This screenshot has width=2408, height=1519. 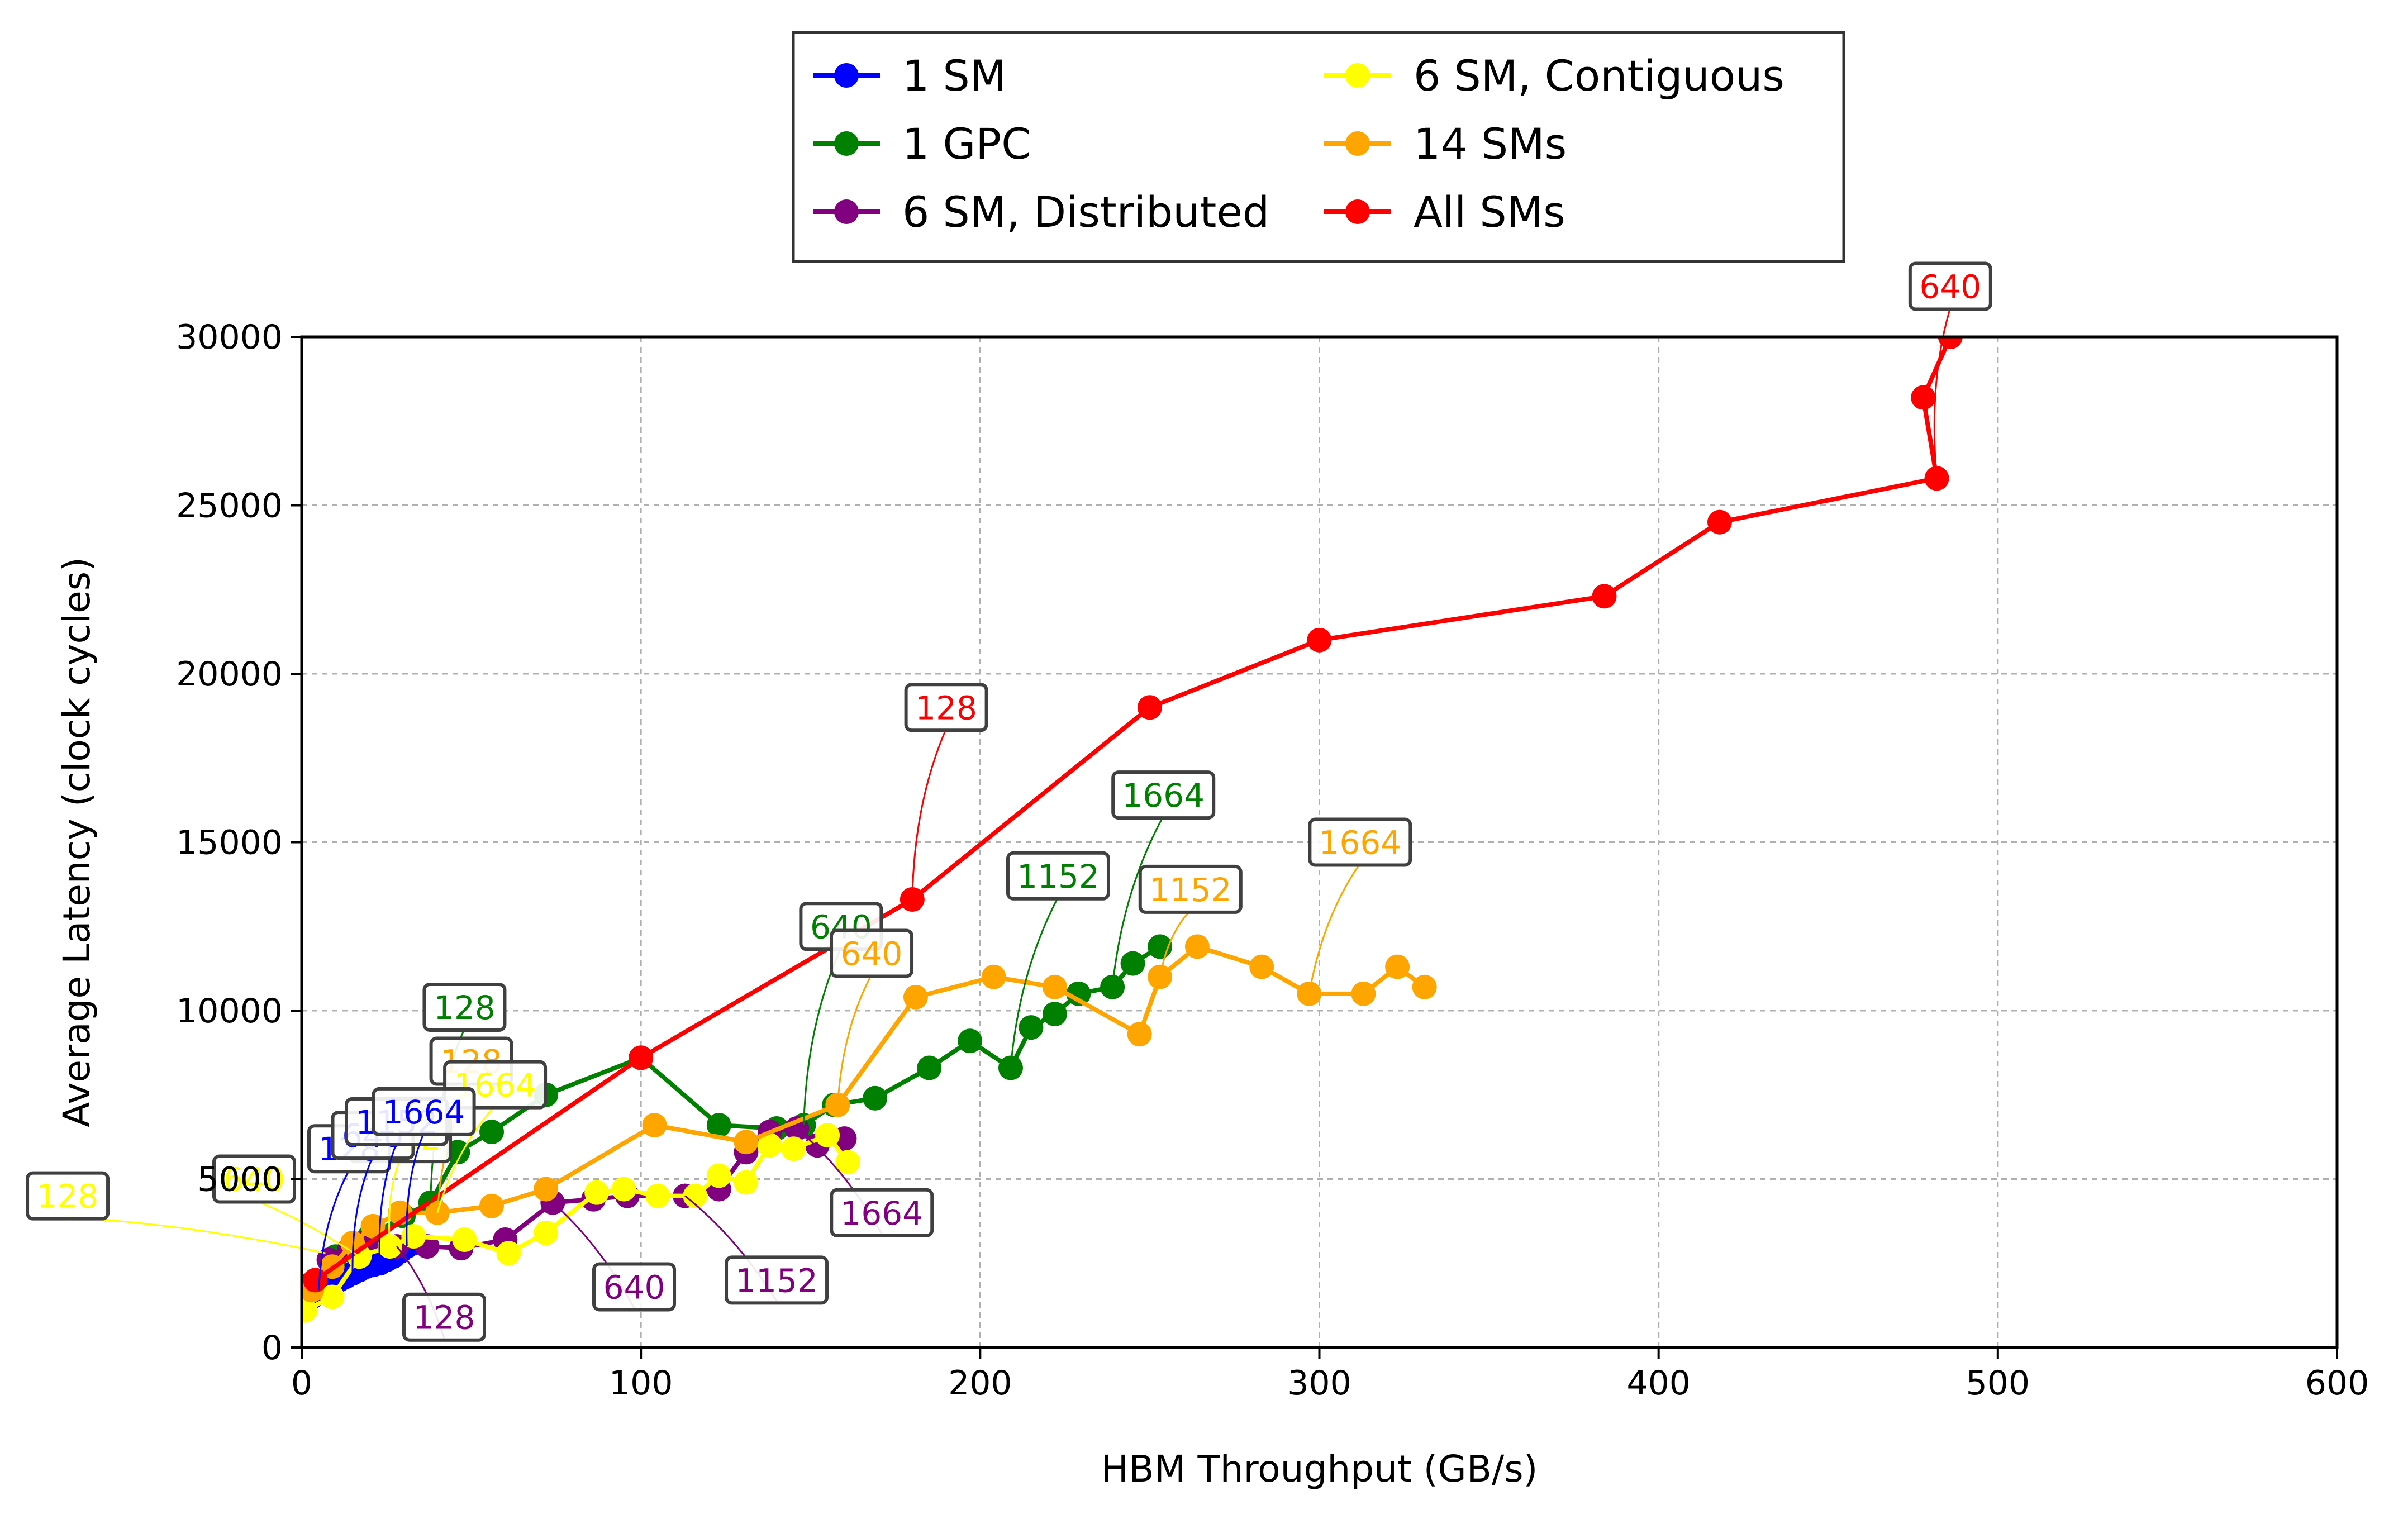 I want to click on legend-frame, so click(x=1318, y=147).